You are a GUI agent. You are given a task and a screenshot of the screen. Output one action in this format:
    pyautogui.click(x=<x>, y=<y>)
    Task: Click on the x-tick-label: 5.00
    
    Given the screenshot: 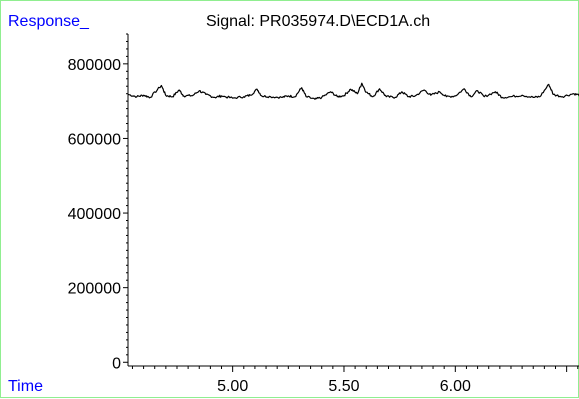 What is the action you would take?
    pyautogui.click(x=232, y=386)
    